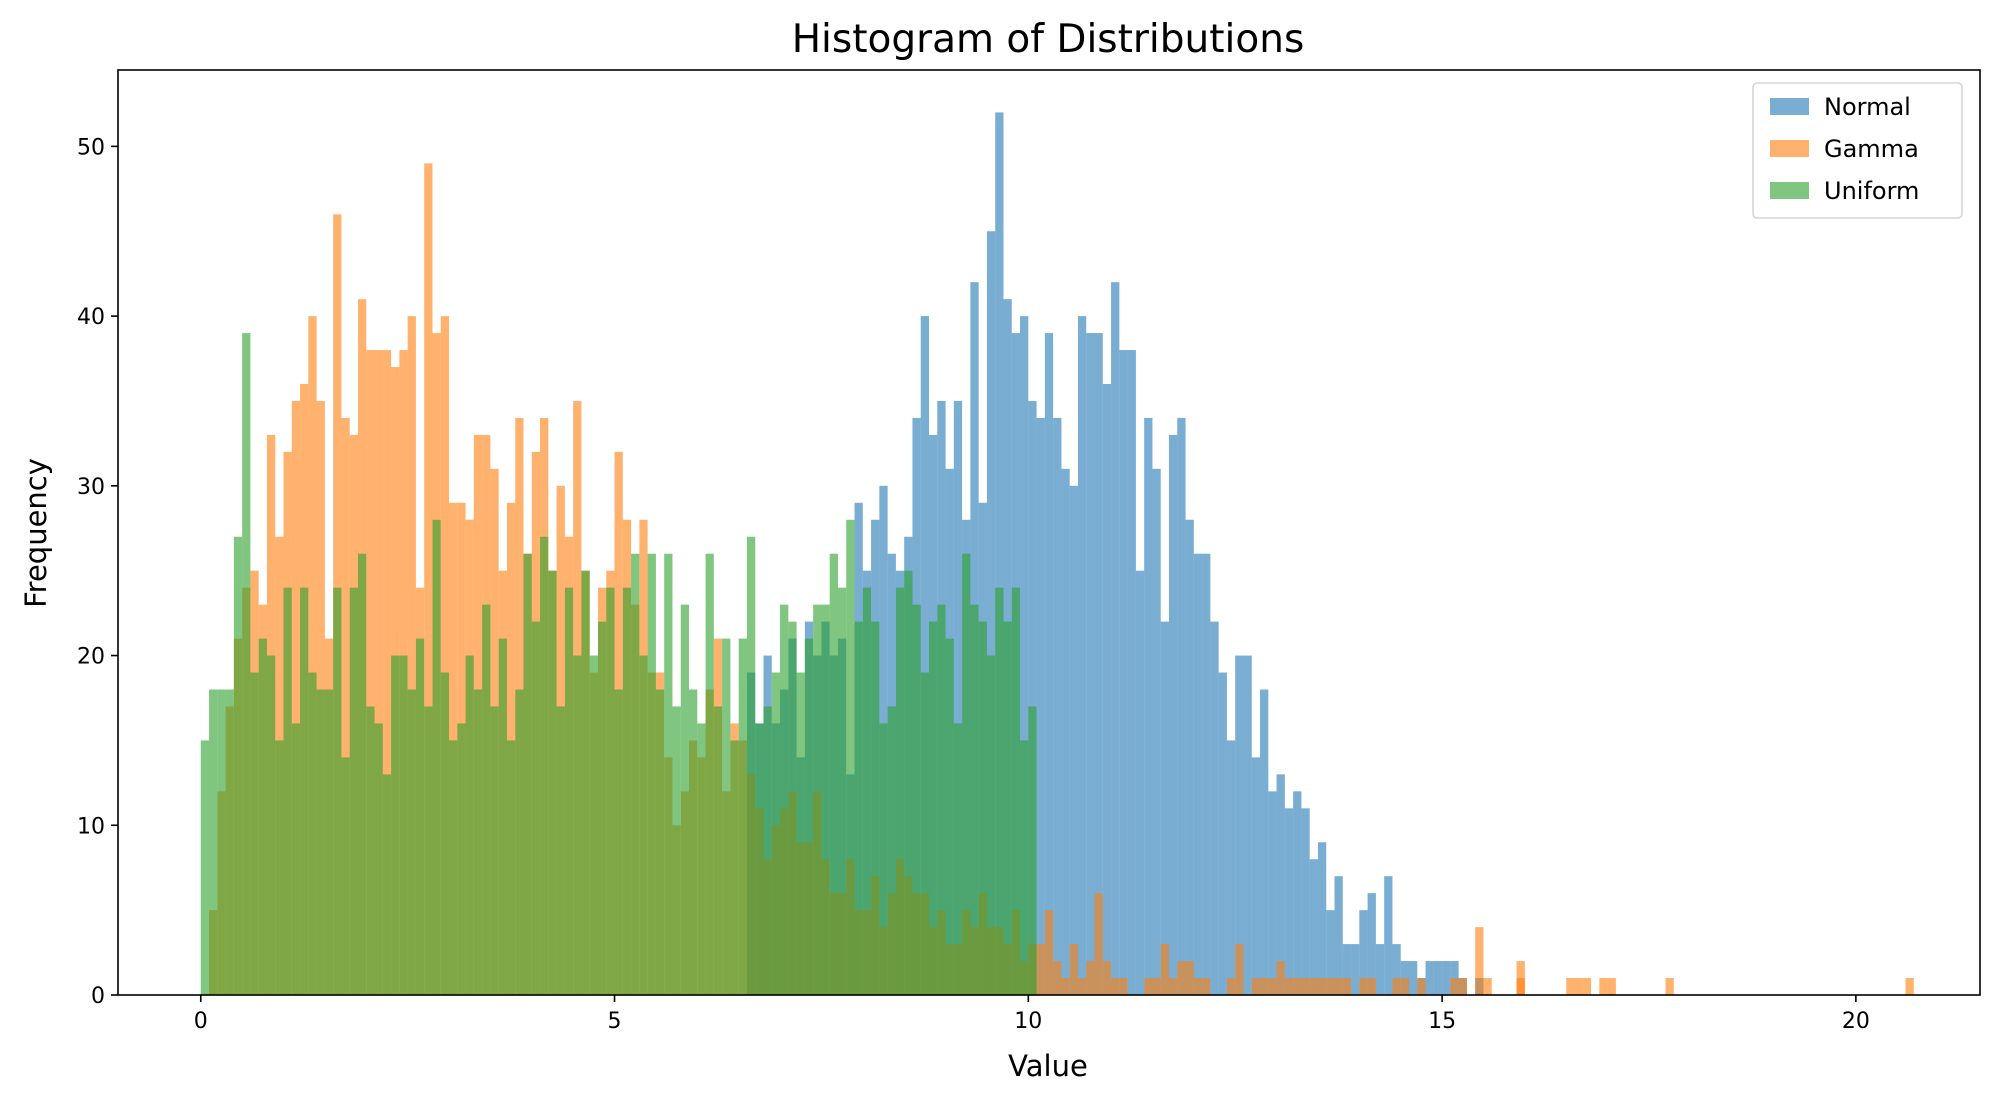  Describe the element at coordinates (1028, 1021) in the screenshot. I see `x-tick-label: 10` at that location.